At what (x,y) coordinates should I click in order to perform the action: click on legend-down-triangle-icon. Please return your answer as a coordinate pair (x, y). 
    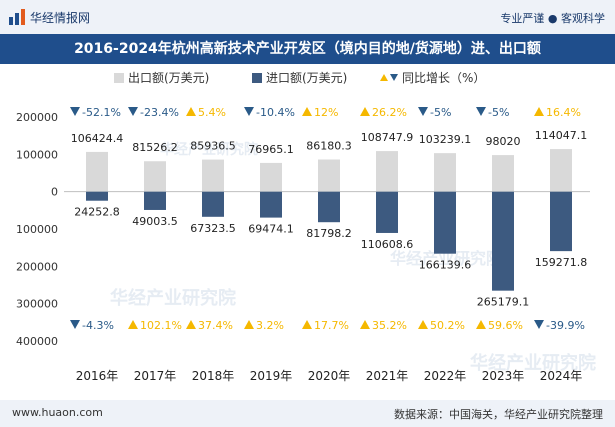
    Looking at the image, I should click on (394, 77).